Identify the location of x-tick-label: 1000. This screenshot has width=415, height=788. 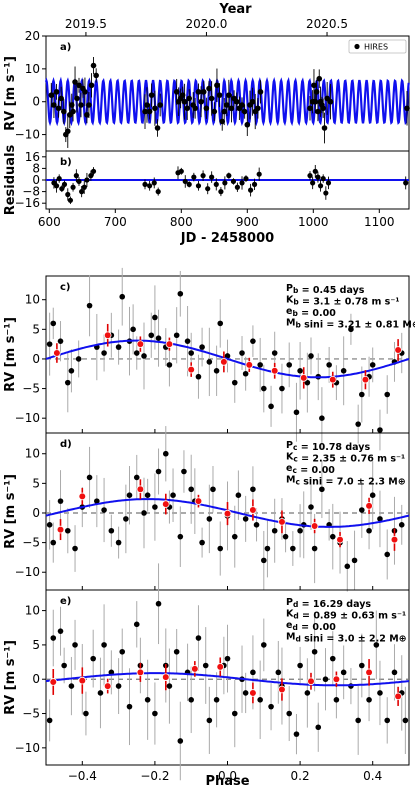
(313, 222).